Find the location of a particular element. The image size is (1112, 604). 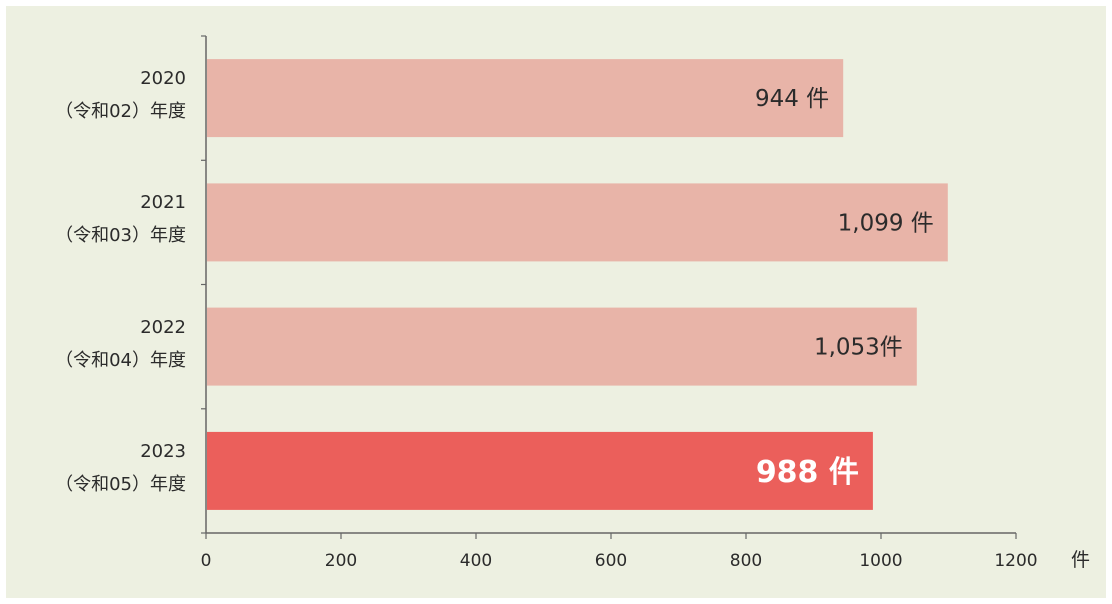

data-label-0: 944 件 is located at coordinates (792, 99).